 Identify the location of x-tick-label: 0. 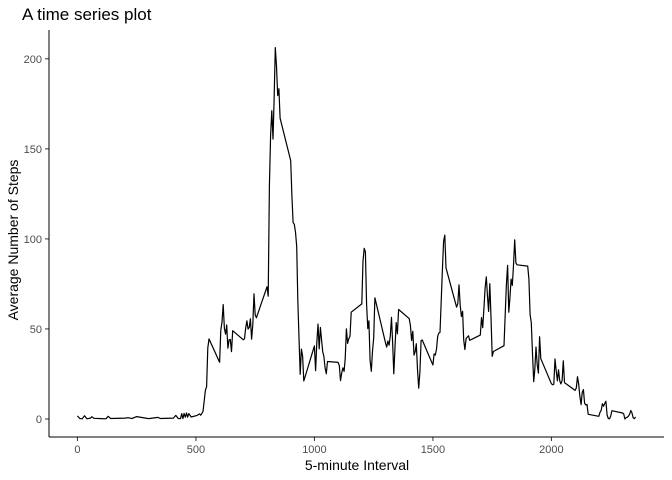
(77, 450).